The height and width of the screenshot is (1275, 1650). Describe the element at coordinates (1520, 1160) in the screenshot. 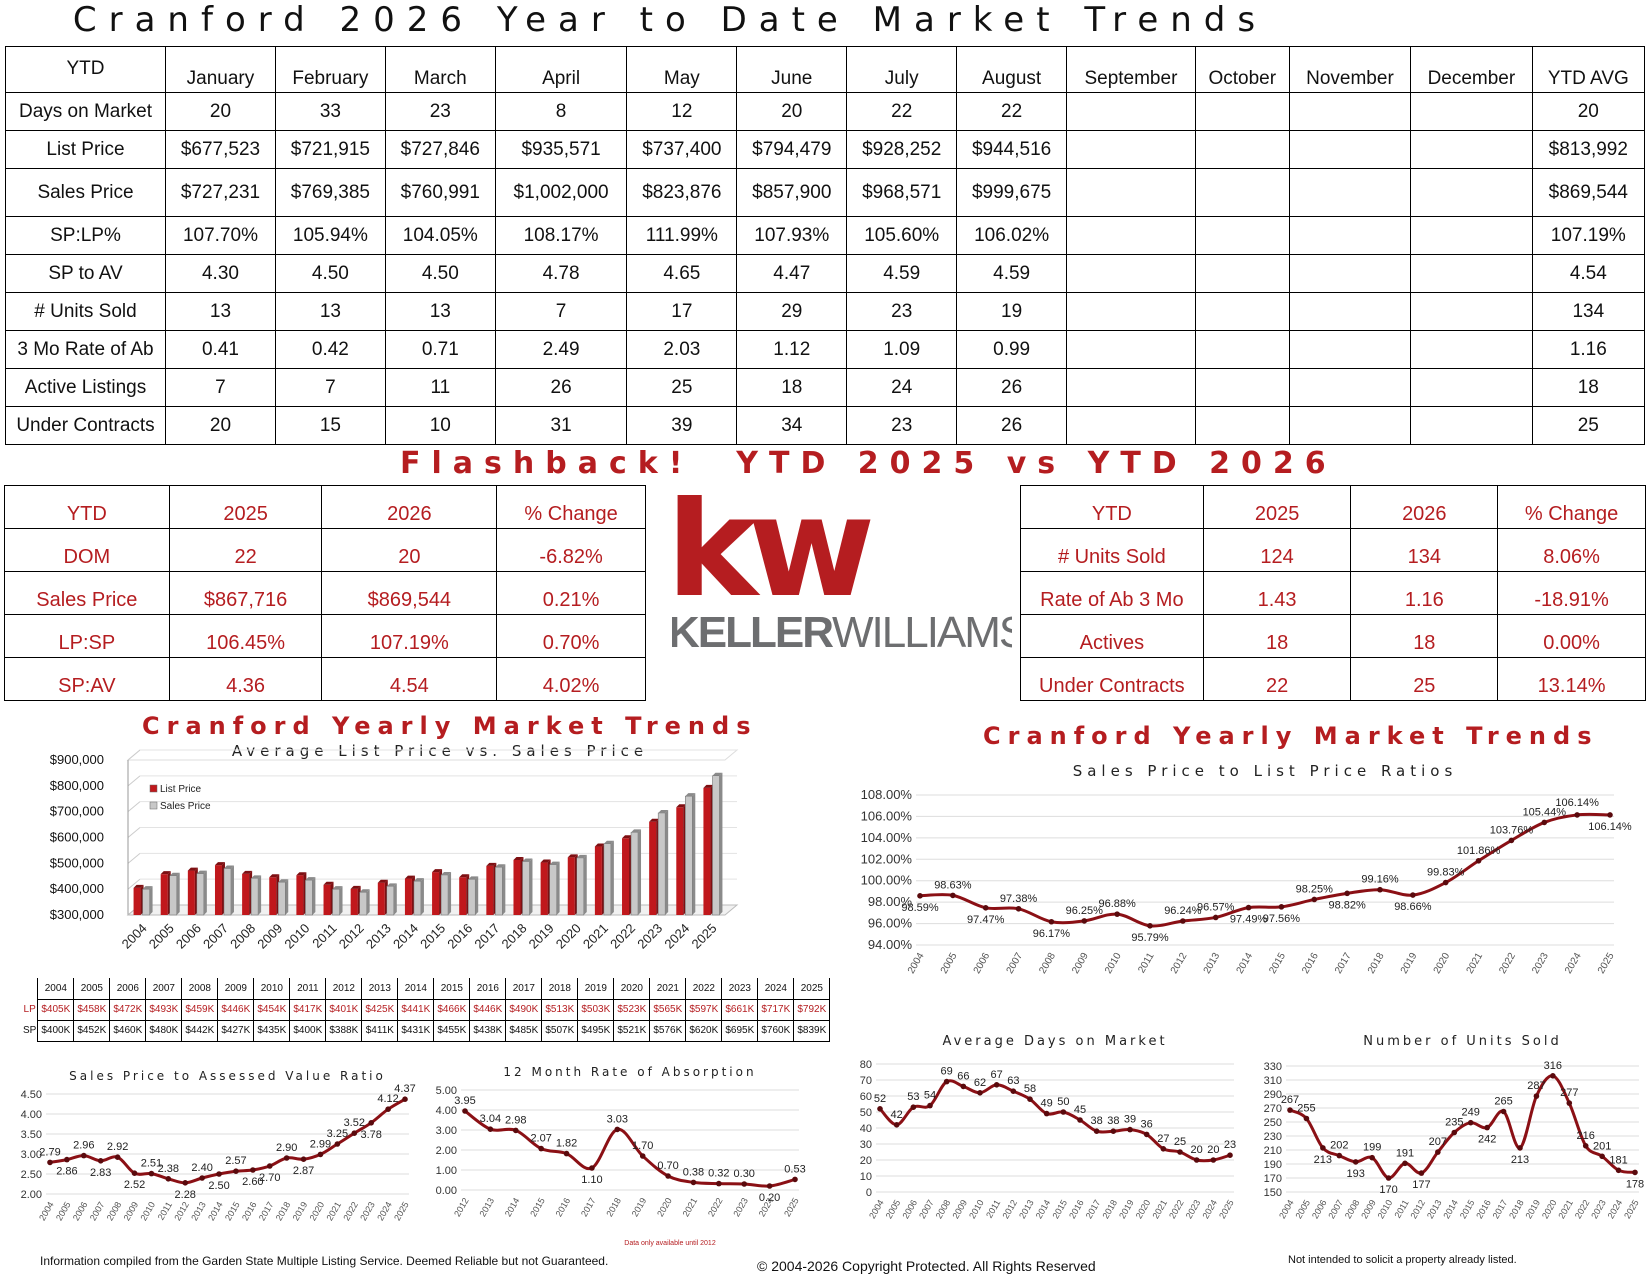

I see `data-label: 213` at that location.